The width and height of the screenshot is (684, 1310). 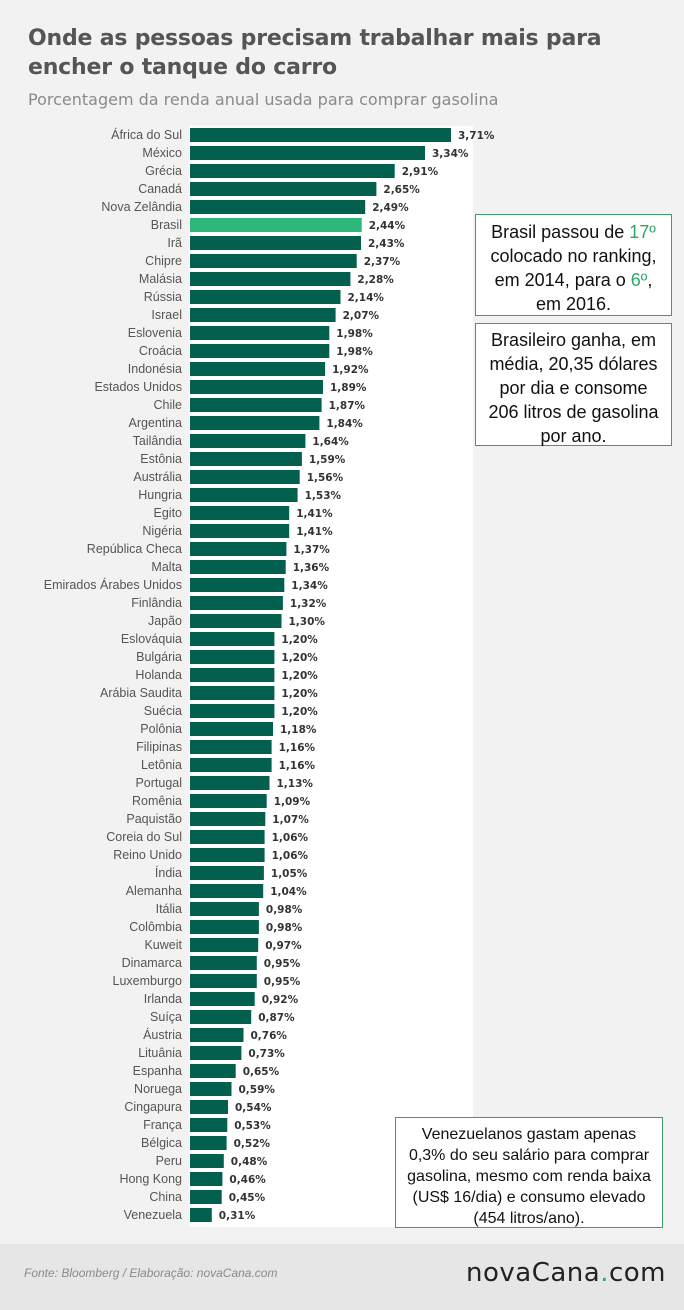 I want to click on bar-finlandia, so click(x=236, y=603).